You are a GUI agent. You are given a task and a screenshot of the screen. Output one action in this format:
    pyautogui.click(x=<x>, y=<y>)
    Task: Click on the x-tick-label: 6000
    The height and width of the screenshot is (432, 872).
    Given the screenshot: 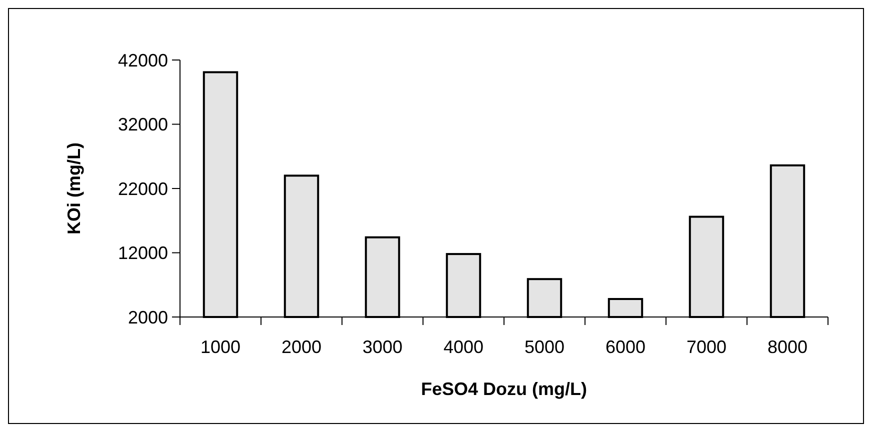 What is the action you would take?
    pyautogui.click(x=625, y=347)
    